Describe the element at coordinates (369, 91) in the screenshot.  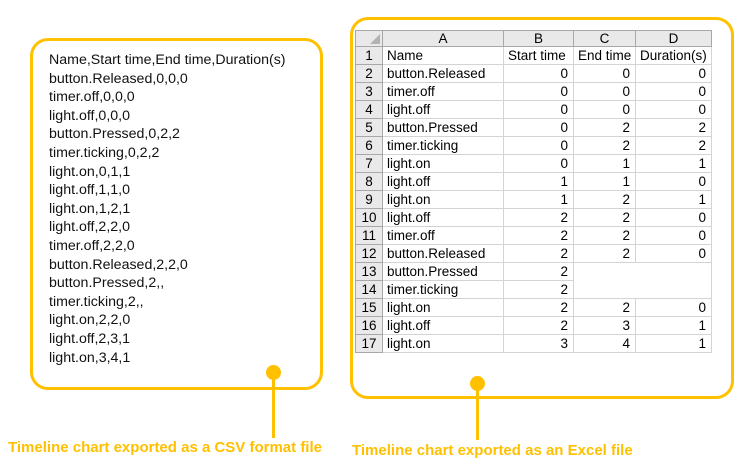
I see `row-header-3: 3` at that location.